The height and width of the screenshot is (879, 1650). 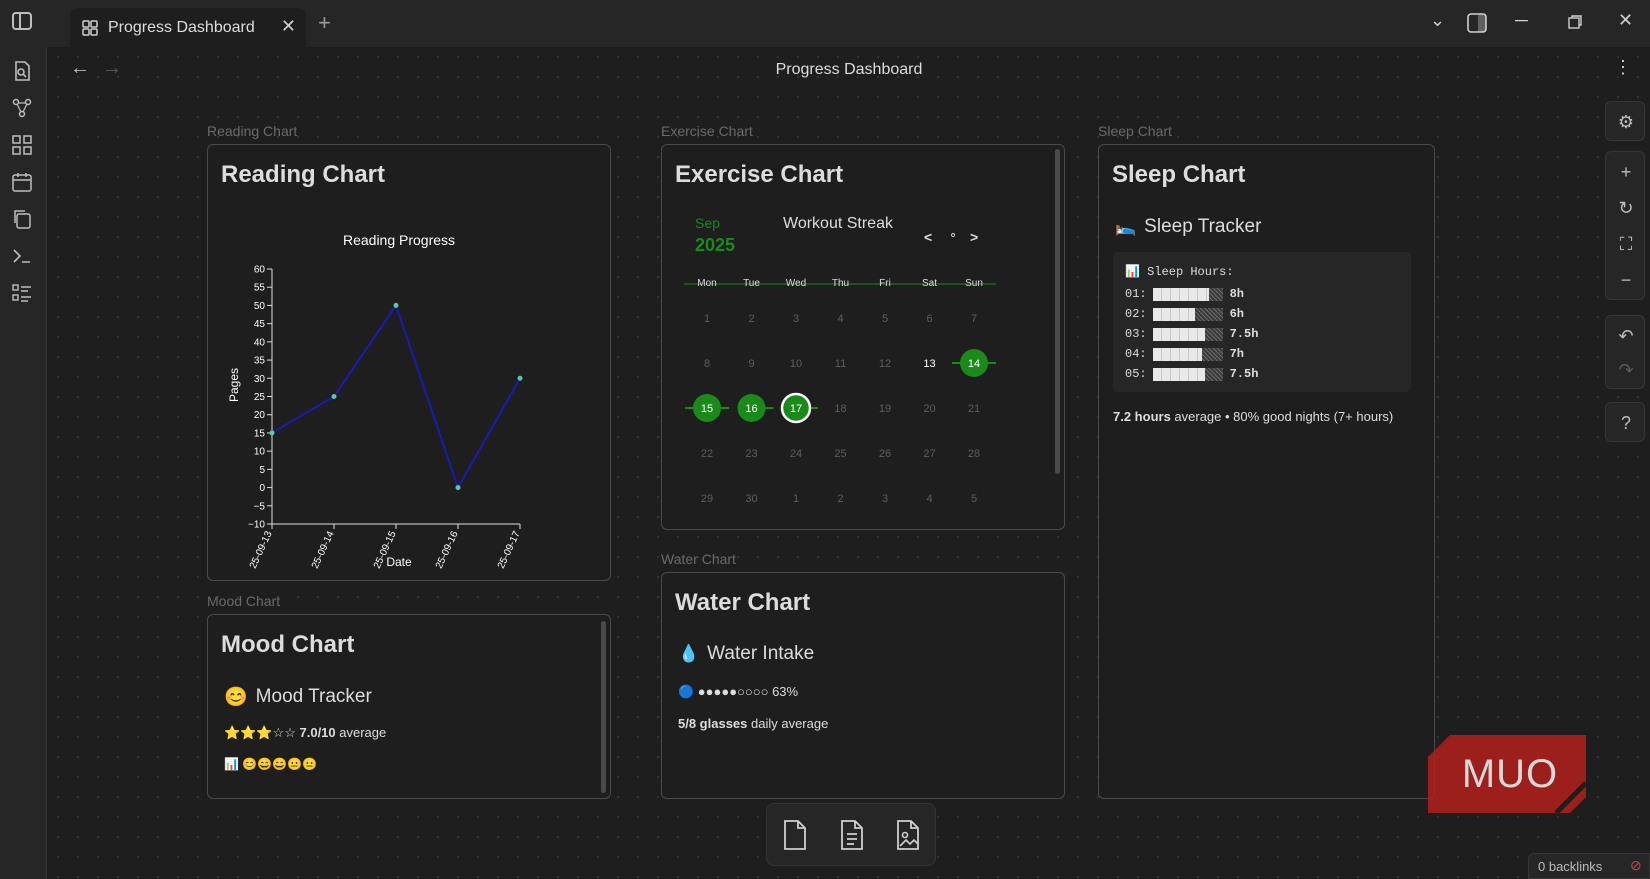 What do you see at coordinates (1510, 774) in the screenshot?
I see `muo-logo-text: MUO` at bounding box center [1510, 774].